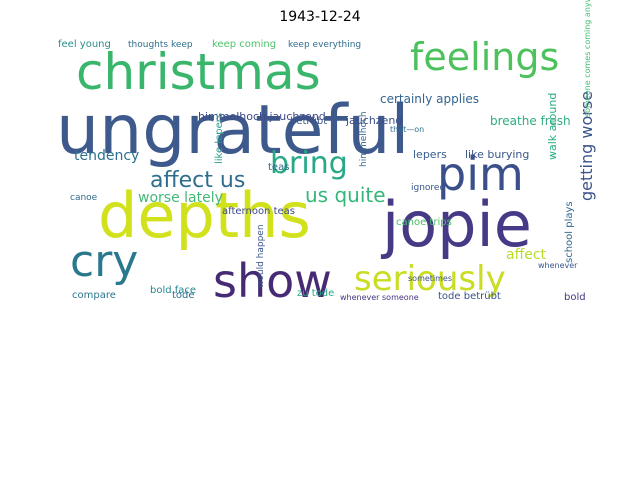 This screenshot has width=640, height=480. What do you see at coordinates (558, 265) in the screenshot?
I see `word-44: whenever` at bounding box center [558, 265].